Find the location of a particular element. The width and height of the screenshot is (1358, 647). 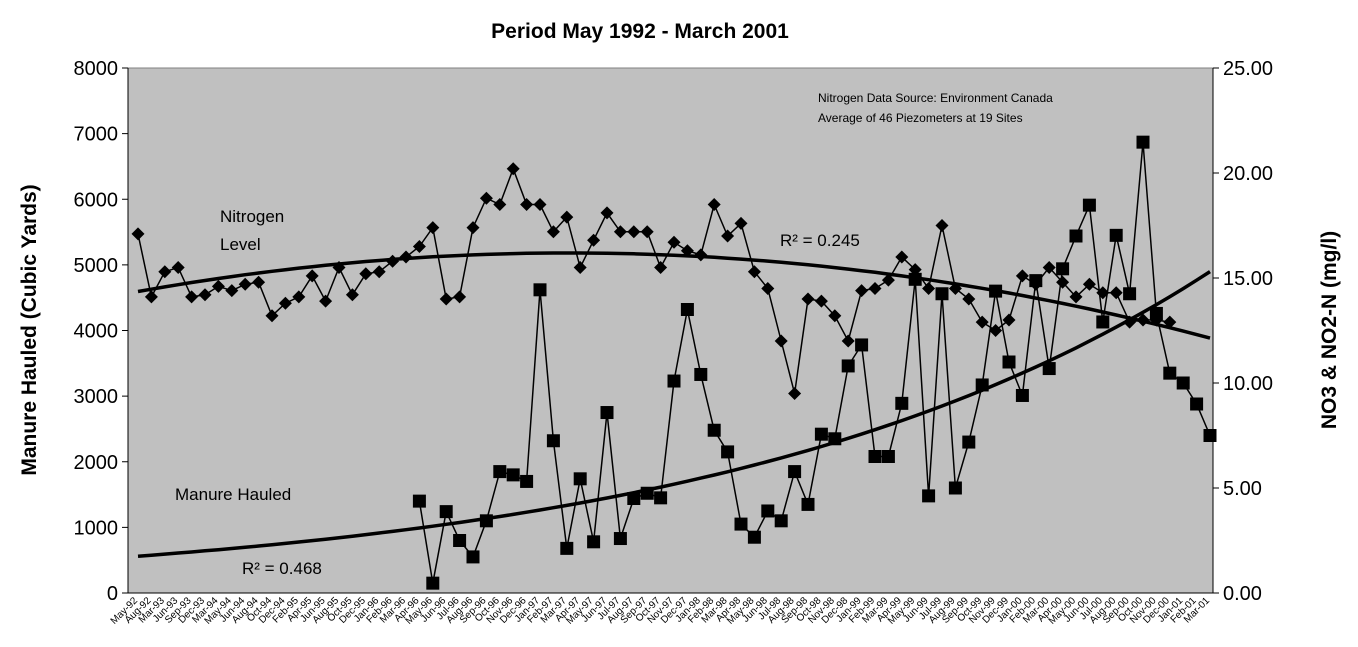

y2-axis-title: NO3 & NO2-N (mg/l) is located at coordinates (1329, 330).